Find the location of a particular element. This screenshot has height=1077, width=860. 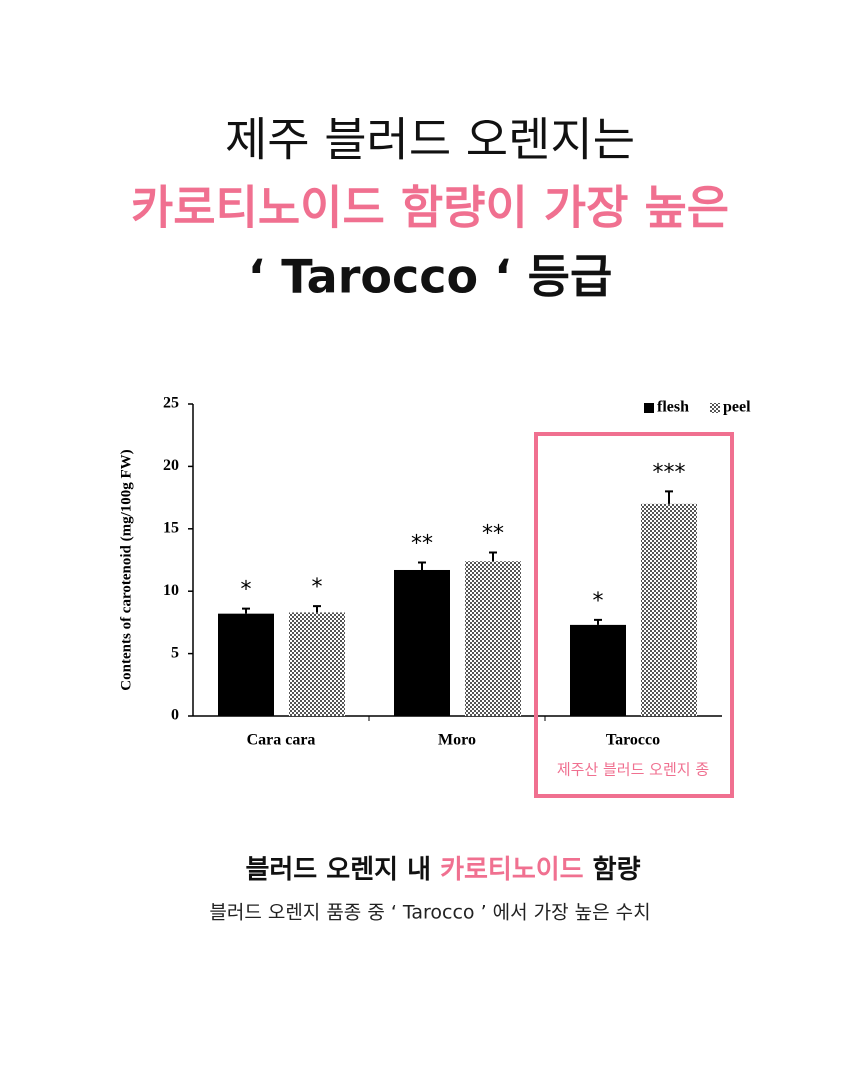

highlight-label: 제주산 블러드 오렌지 종 is located at coordinates (633, 770).